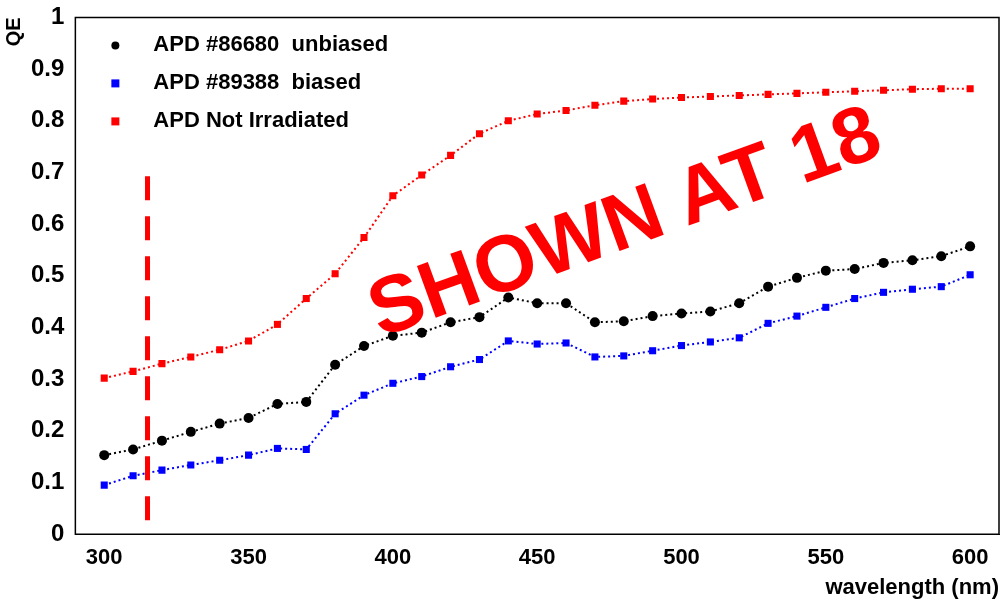 The height and width of the screenshot is (601, 1004). What do you see at coordinates (251, 120) in the screenshot?
I see `legend-label: APD Not Irradiated` at bounding box center [251, 120].